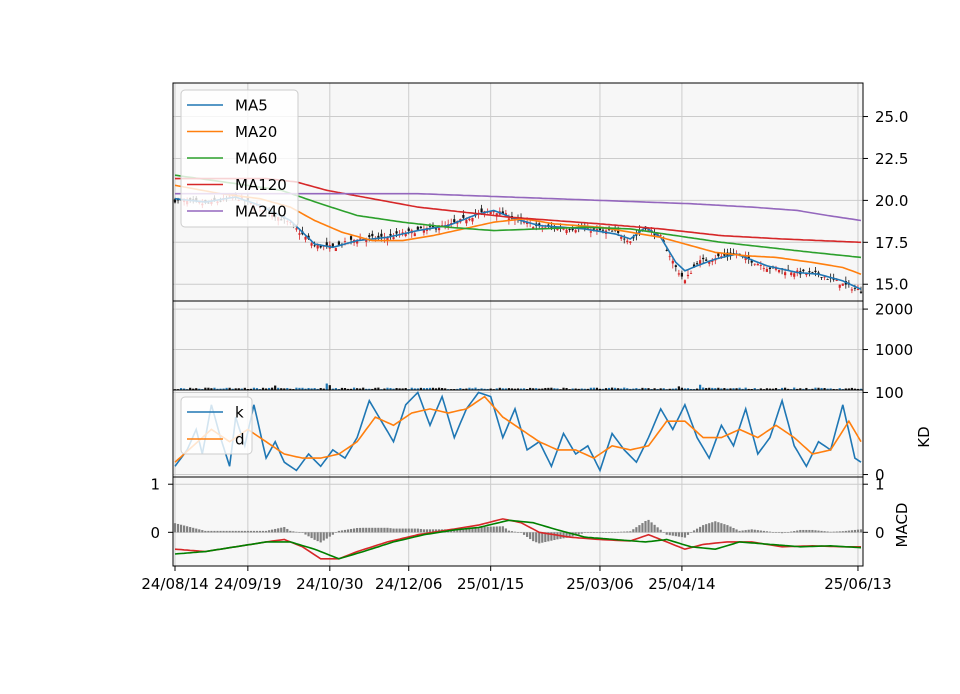  I want to click on price-y-tick-label: 17.5, so click(891, 243).